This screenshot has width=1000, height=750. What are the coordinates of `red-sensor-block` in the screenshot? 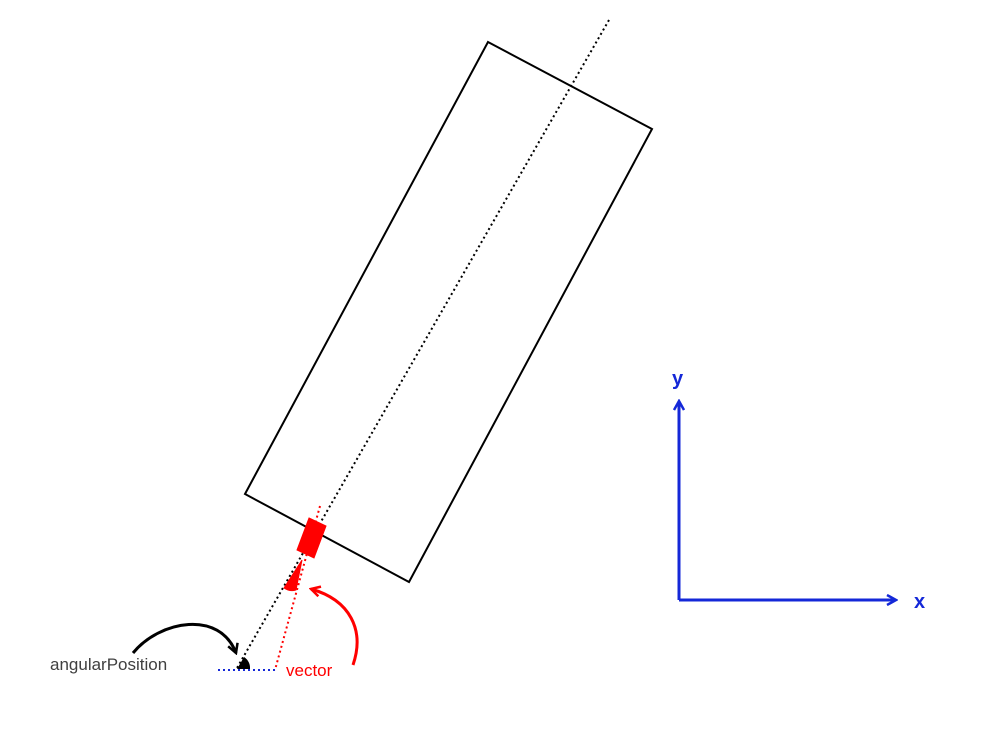 It's located at (311, 538).